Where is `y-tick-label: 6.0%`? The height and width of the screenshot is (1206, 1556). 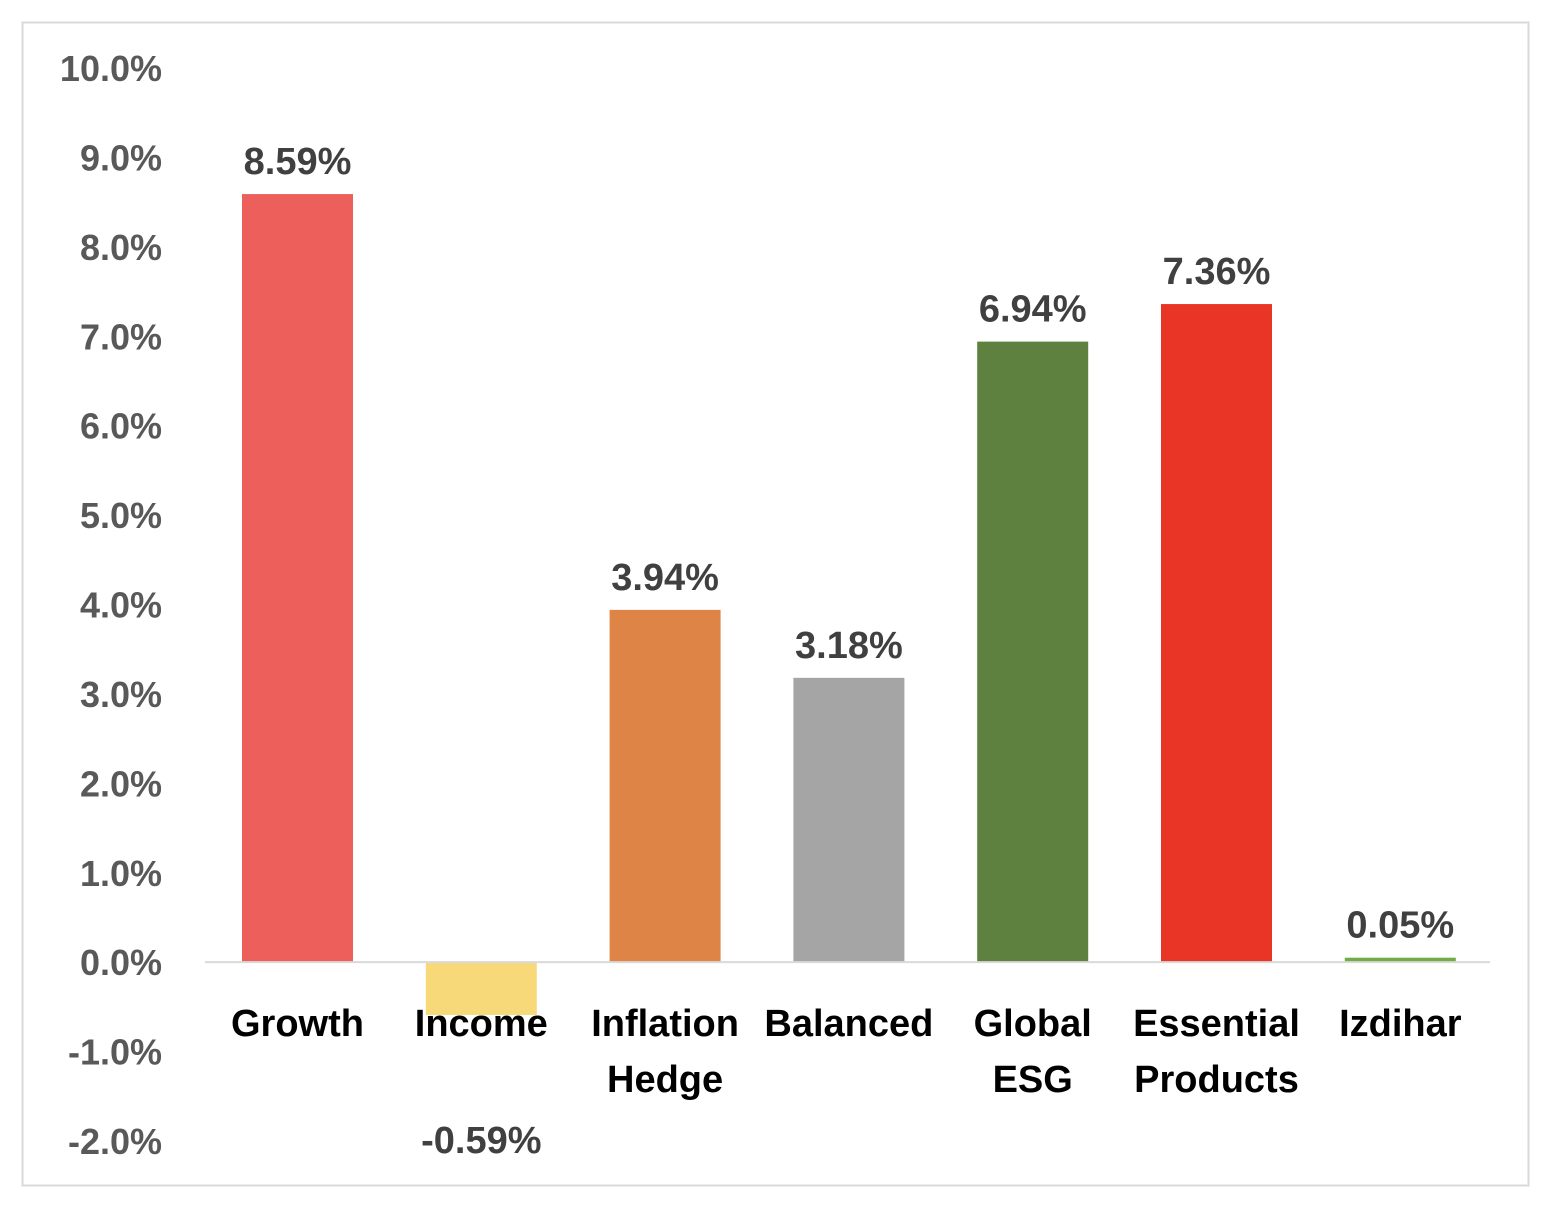 y-tick-label: 6.0% is located at coordinates (121, 426).